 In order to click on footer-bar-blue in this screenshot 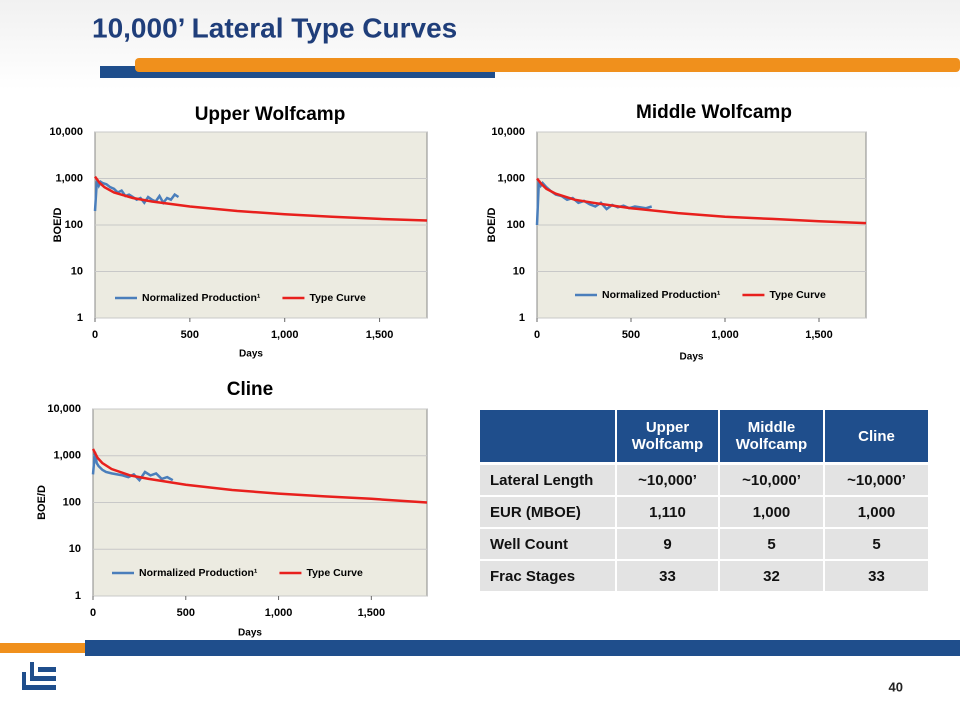, I will do `click(522, 648)`.